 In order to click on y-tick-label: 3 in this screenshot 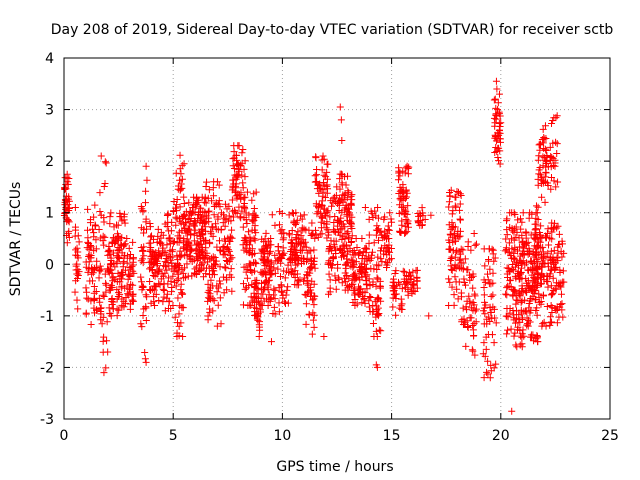, I will do `click(49, 111)`.